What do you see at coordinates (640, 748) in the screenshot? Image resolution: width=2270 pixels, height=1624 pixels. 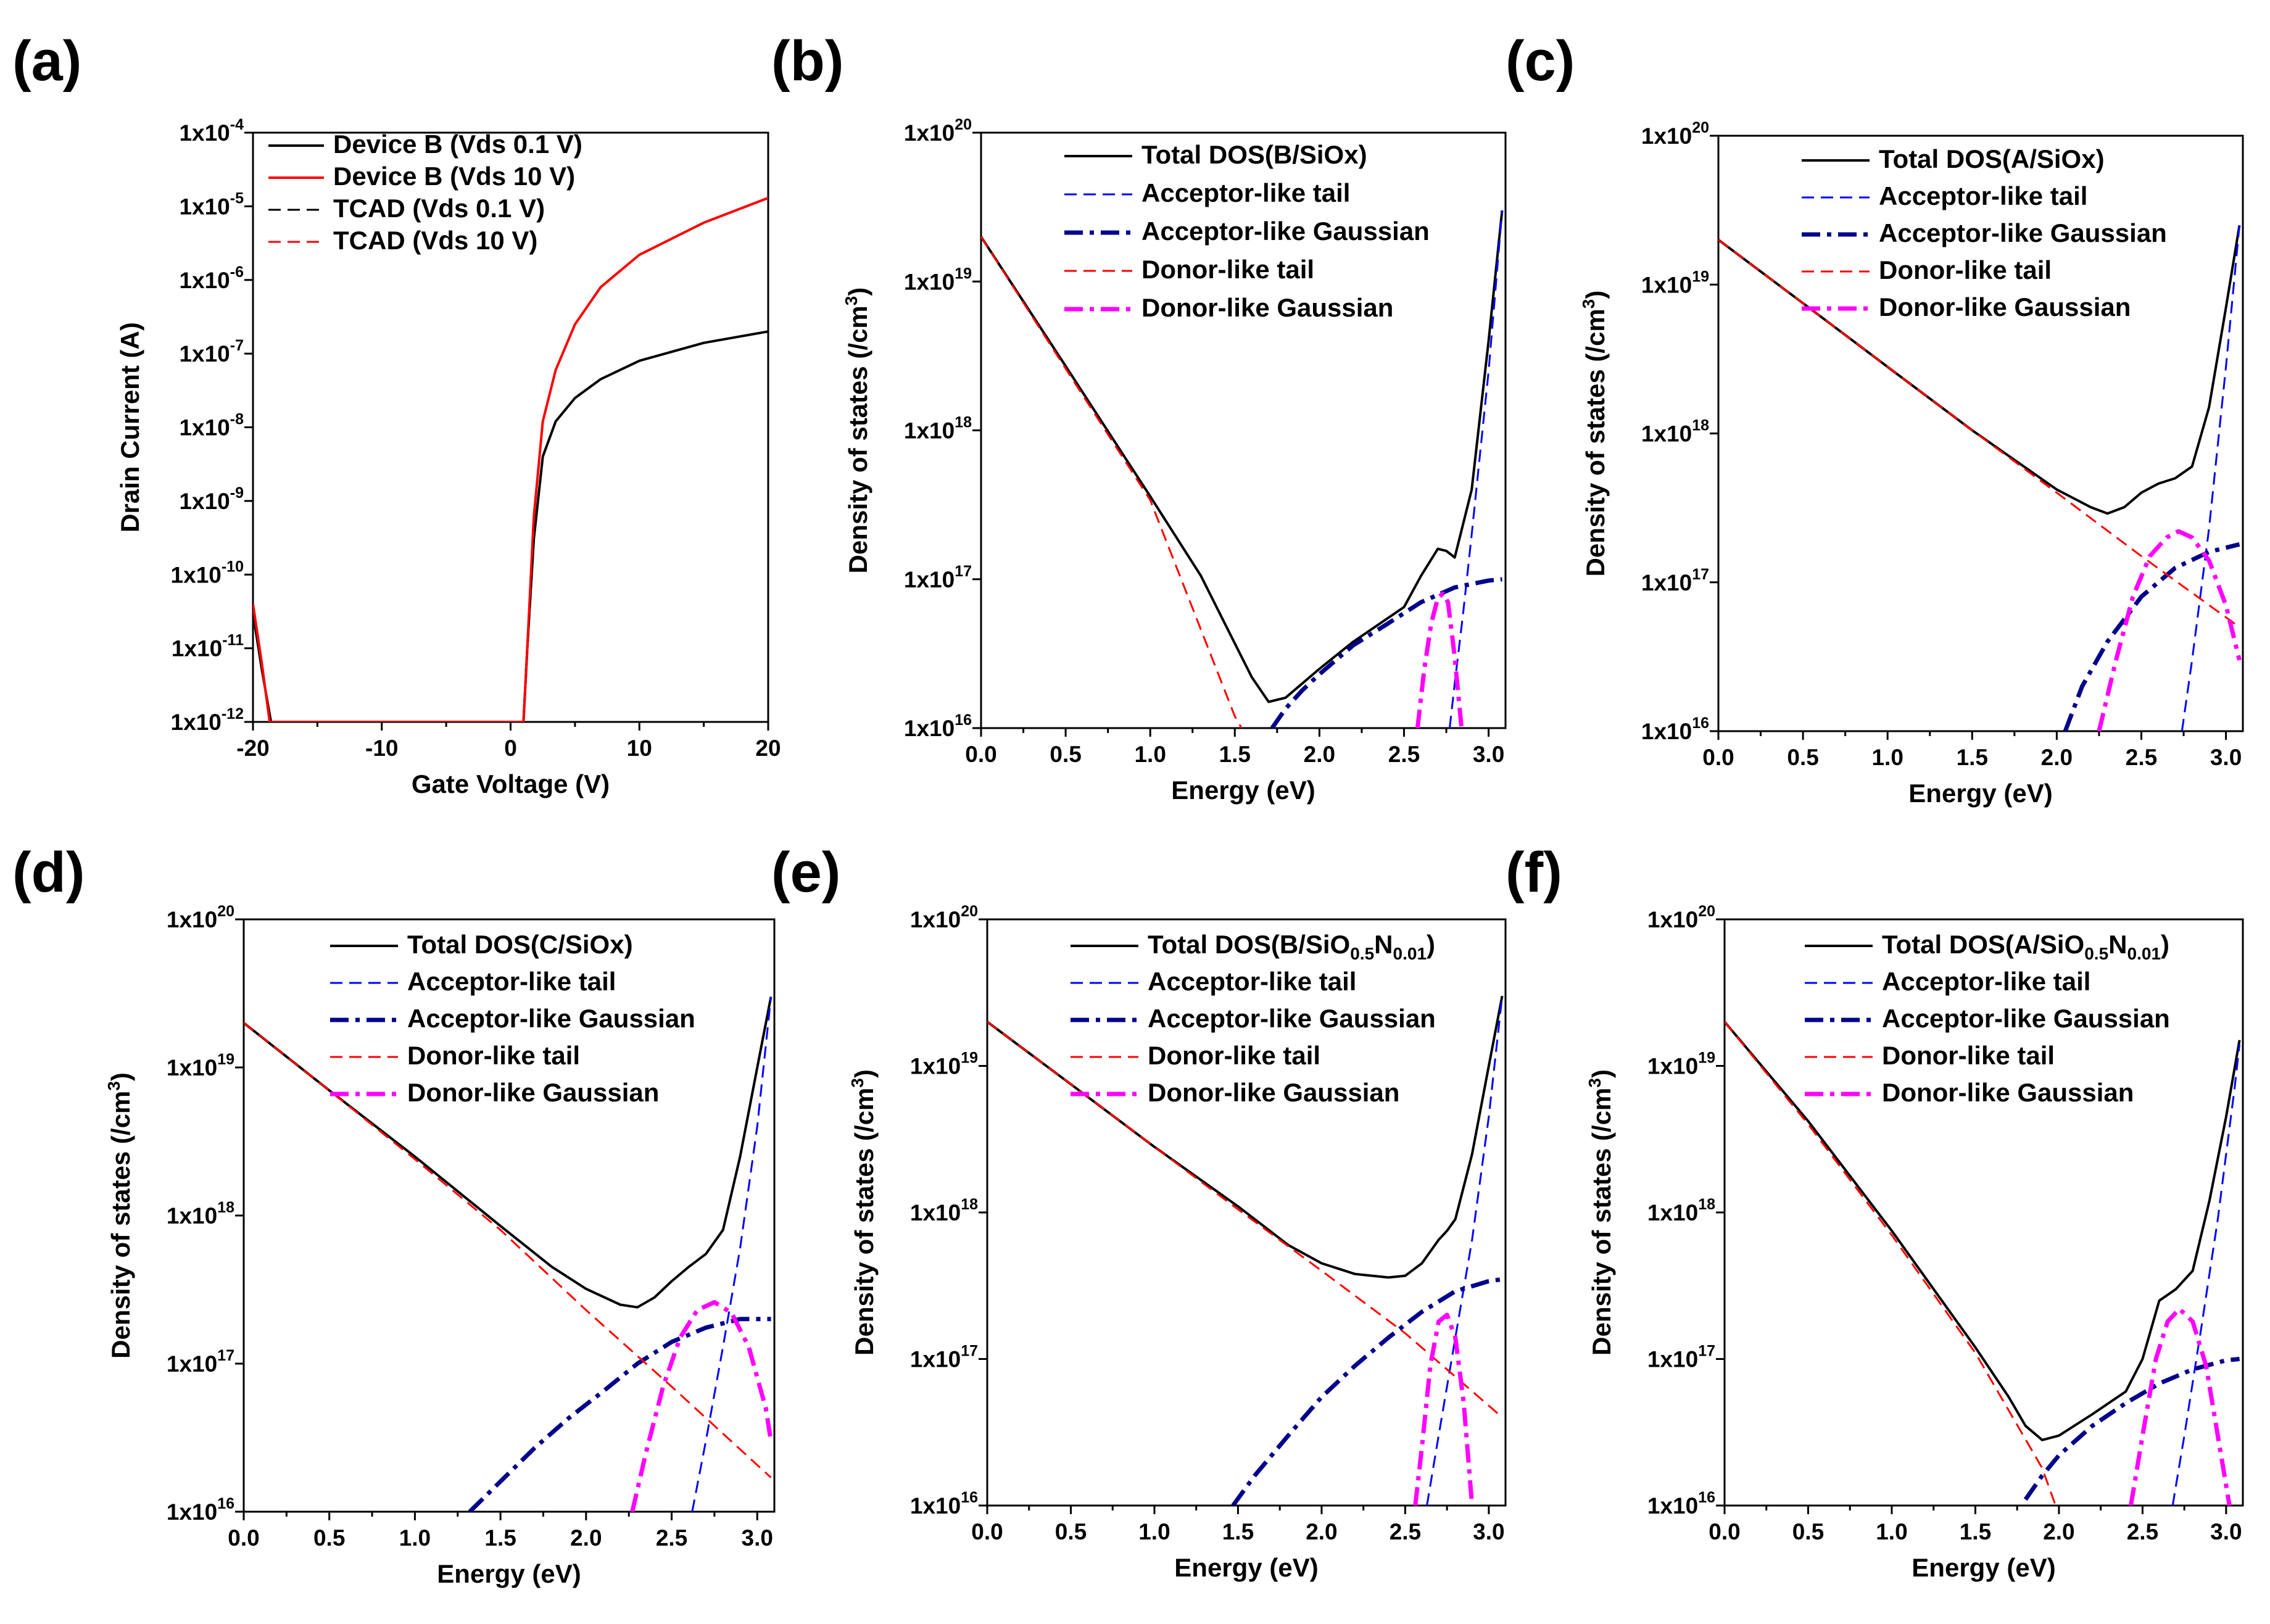 I see `x-tick-label: 10` at bounding box center [640, 748].